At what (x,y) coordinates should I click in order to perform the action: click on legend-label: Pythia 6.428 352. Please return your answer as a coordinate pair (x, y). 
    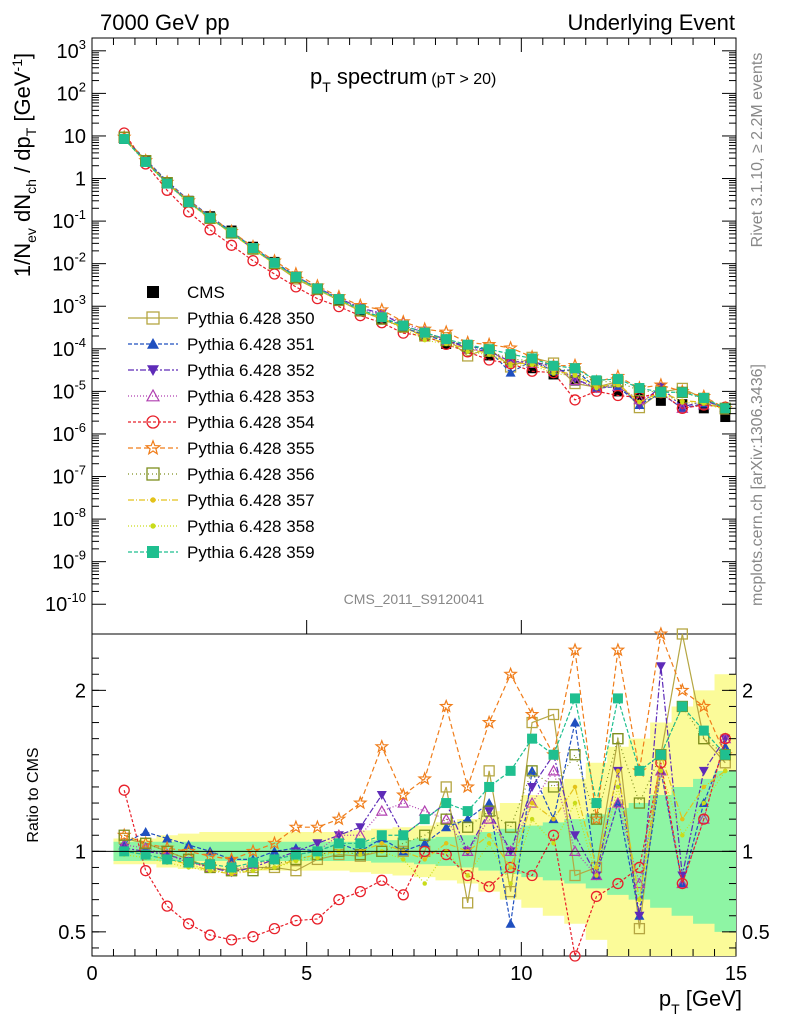
    Looking at the image, I should click on (251, 370).